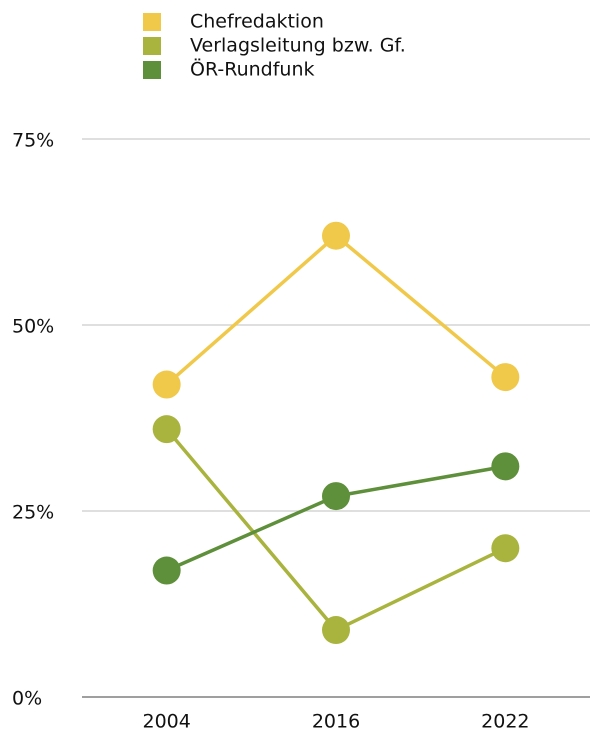 This screenshot has height=736, width=590. I want to click on legend-label: Chefredaktion, so click(257, 22).